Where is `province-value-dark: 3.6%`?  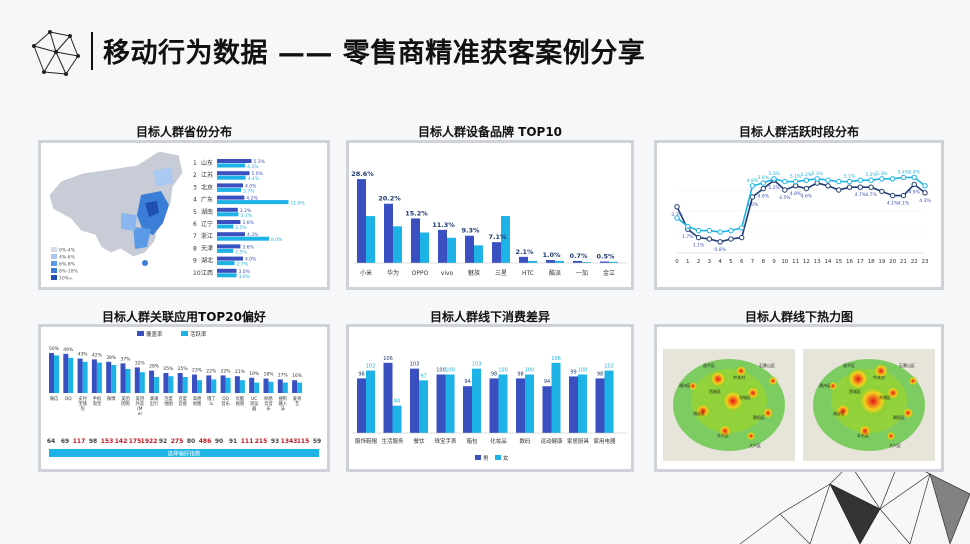
province-value-dark: 3.6% is located at coordinates (248, 247).